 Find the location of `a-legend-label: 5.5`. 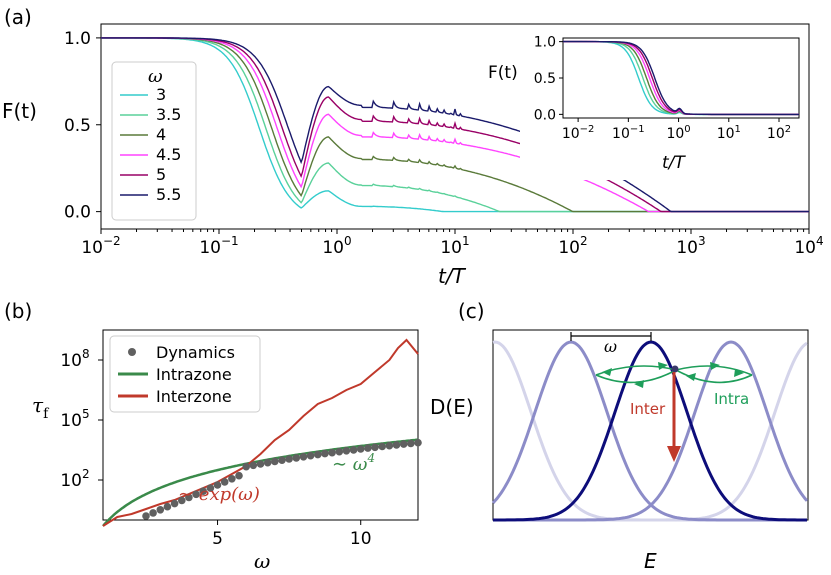

a-legend-label: 5.5 is located at coordinates (168, 194).